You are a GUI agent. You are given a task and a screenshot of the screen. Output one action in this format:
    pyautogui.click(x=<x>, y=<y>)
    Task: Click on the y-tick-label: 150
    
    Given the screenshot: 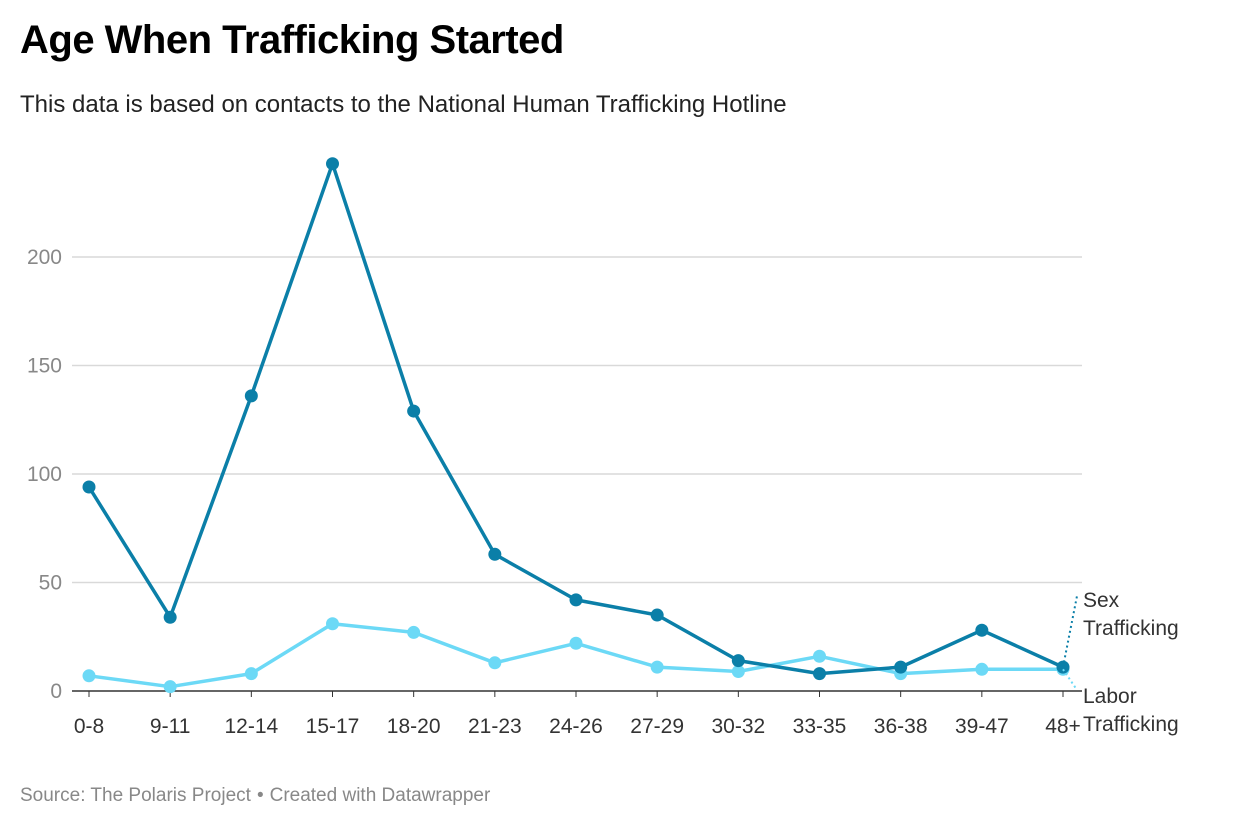 What is the action you would take?
    pyautogui.click(x=44, y=366)
    